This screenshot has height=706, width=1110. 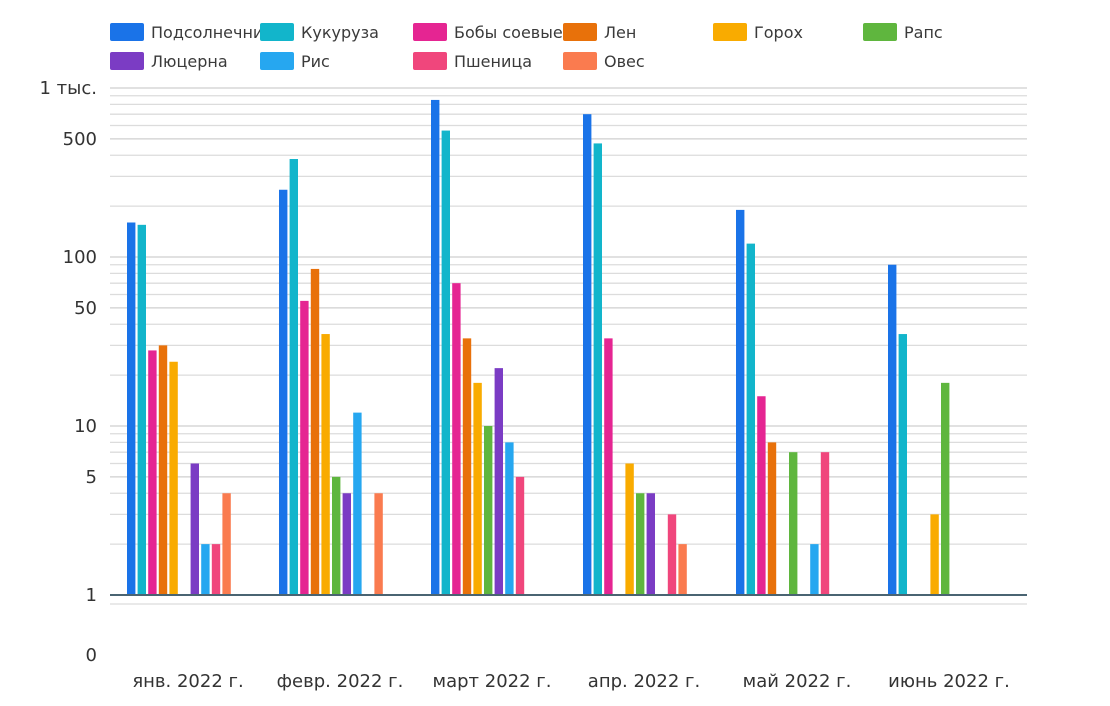 I want to click on category-label: март 2022 г., so click(x=492, y=681).